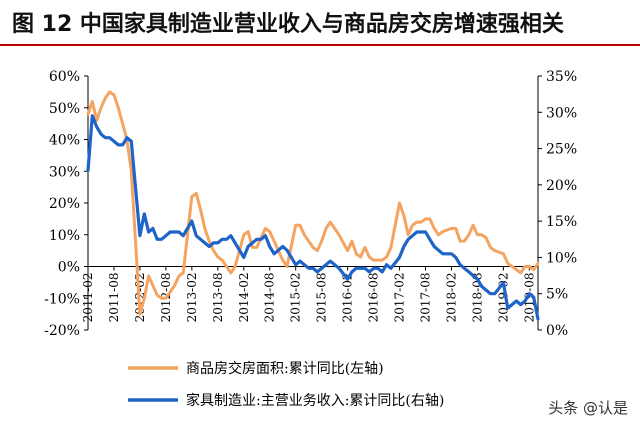 The width and height of the screenshot is (640, 430). Describe the element at coordinates (69, 268) in the screenshot. I see `left-tick-label: 0%` at that location.